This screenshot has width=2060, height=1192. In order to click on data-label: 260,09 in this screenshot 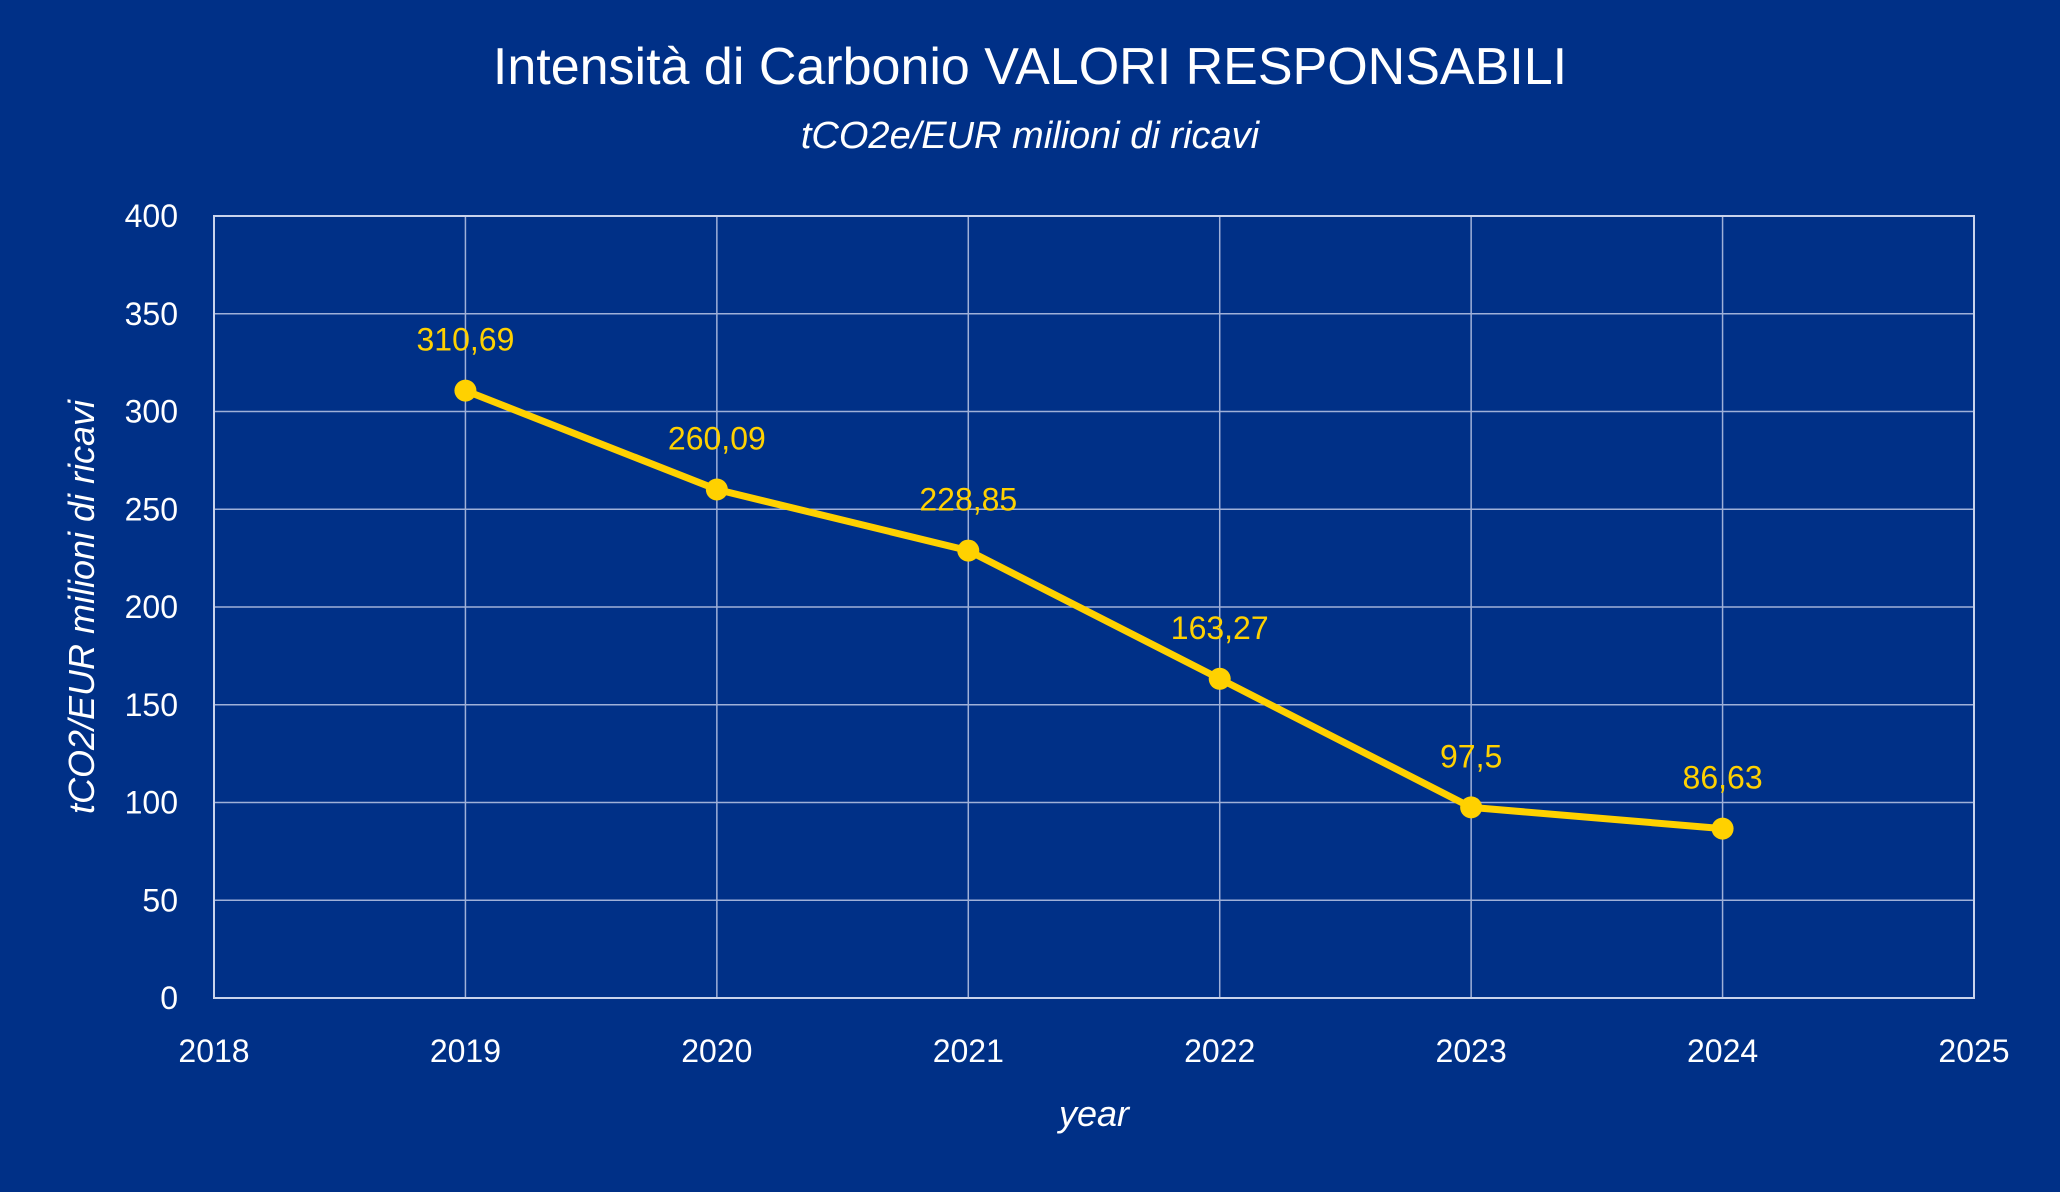, I will do `click(717, 439)`.